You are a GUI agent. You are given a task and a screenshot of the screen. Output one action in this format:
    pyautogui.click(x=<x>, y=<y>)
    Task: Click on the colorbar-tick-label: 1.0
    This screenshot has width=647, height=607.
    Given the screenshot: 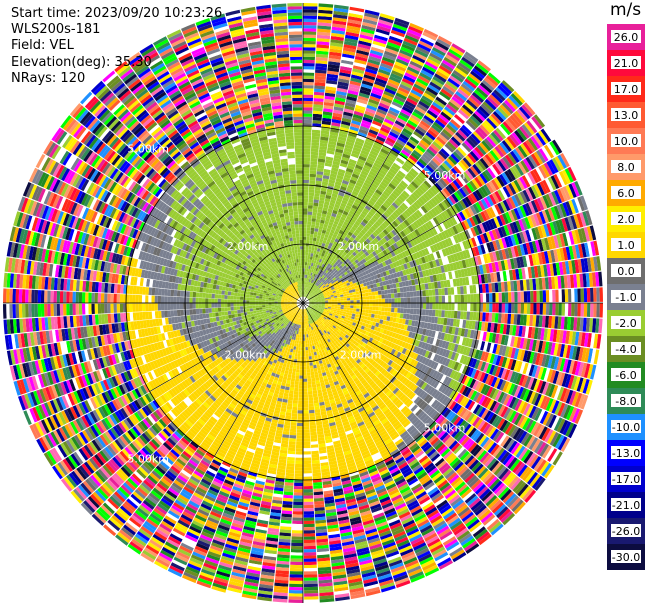 What is the action you would take?
    pyautogui.click(x=626, y=245)
    